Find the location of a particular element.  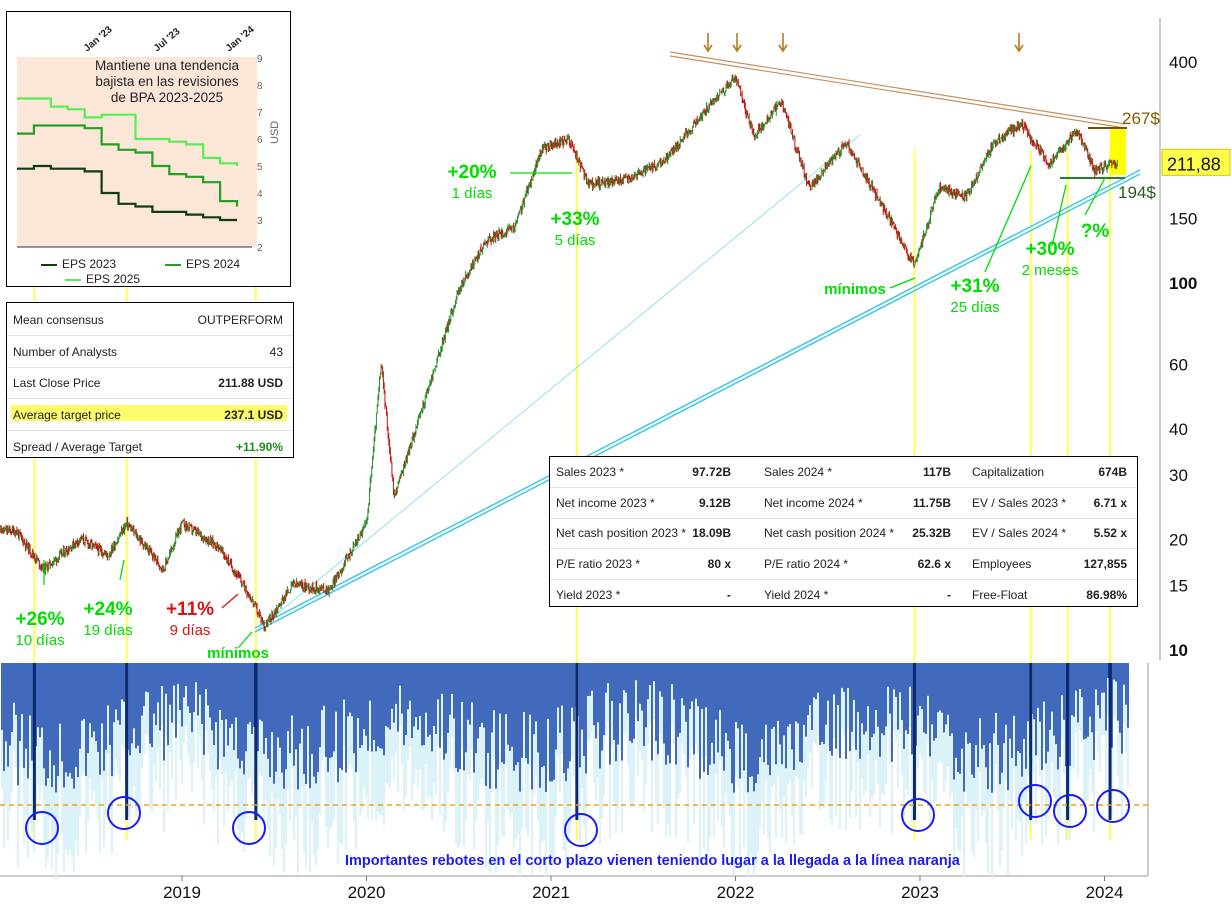

consensus-row: Spread / Average Target +11.90% is located at coordinates (150, 446).